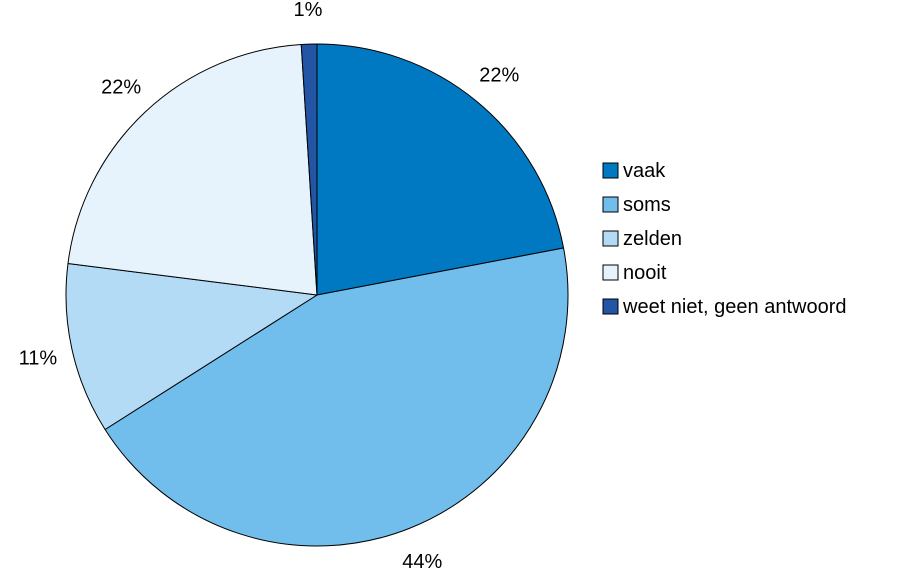  I want to click on legend-label-weet-niet-geen-antwoord: weet niet, geen antwoord, so click(734, 307).